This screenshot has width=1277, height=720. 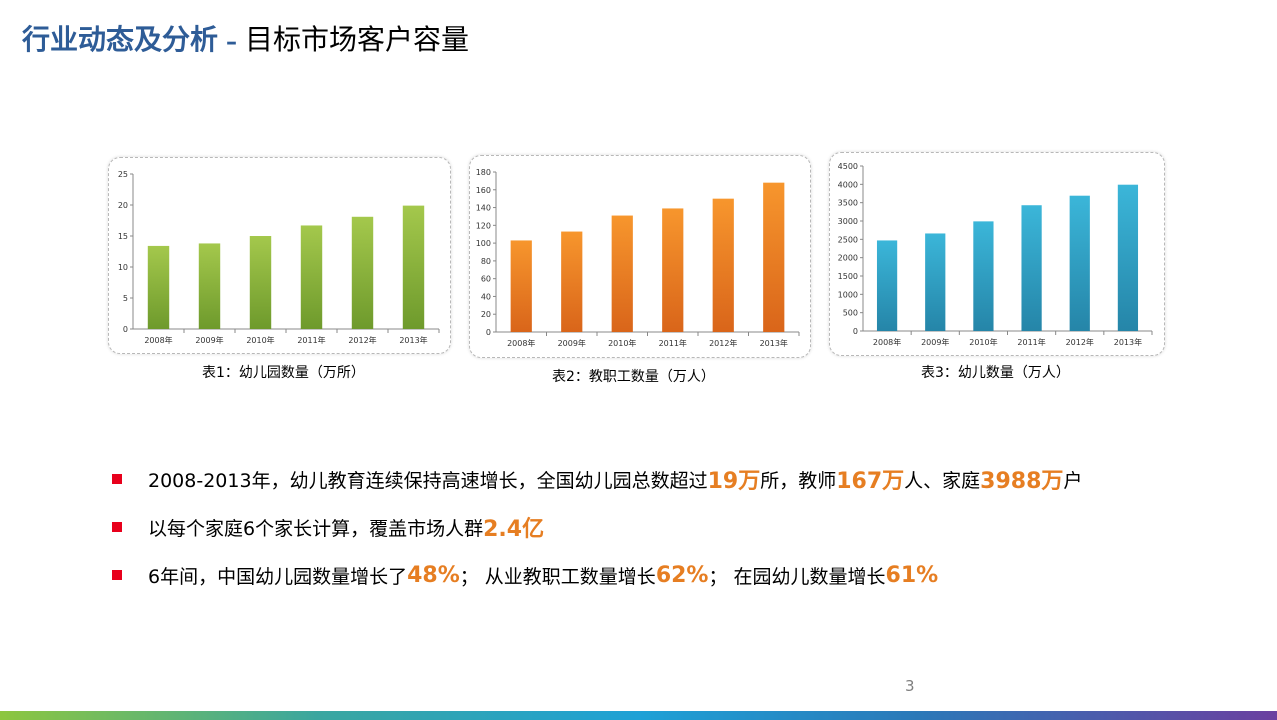 I want to click on y-tick-label: 1500, so click(x=848, y=276).